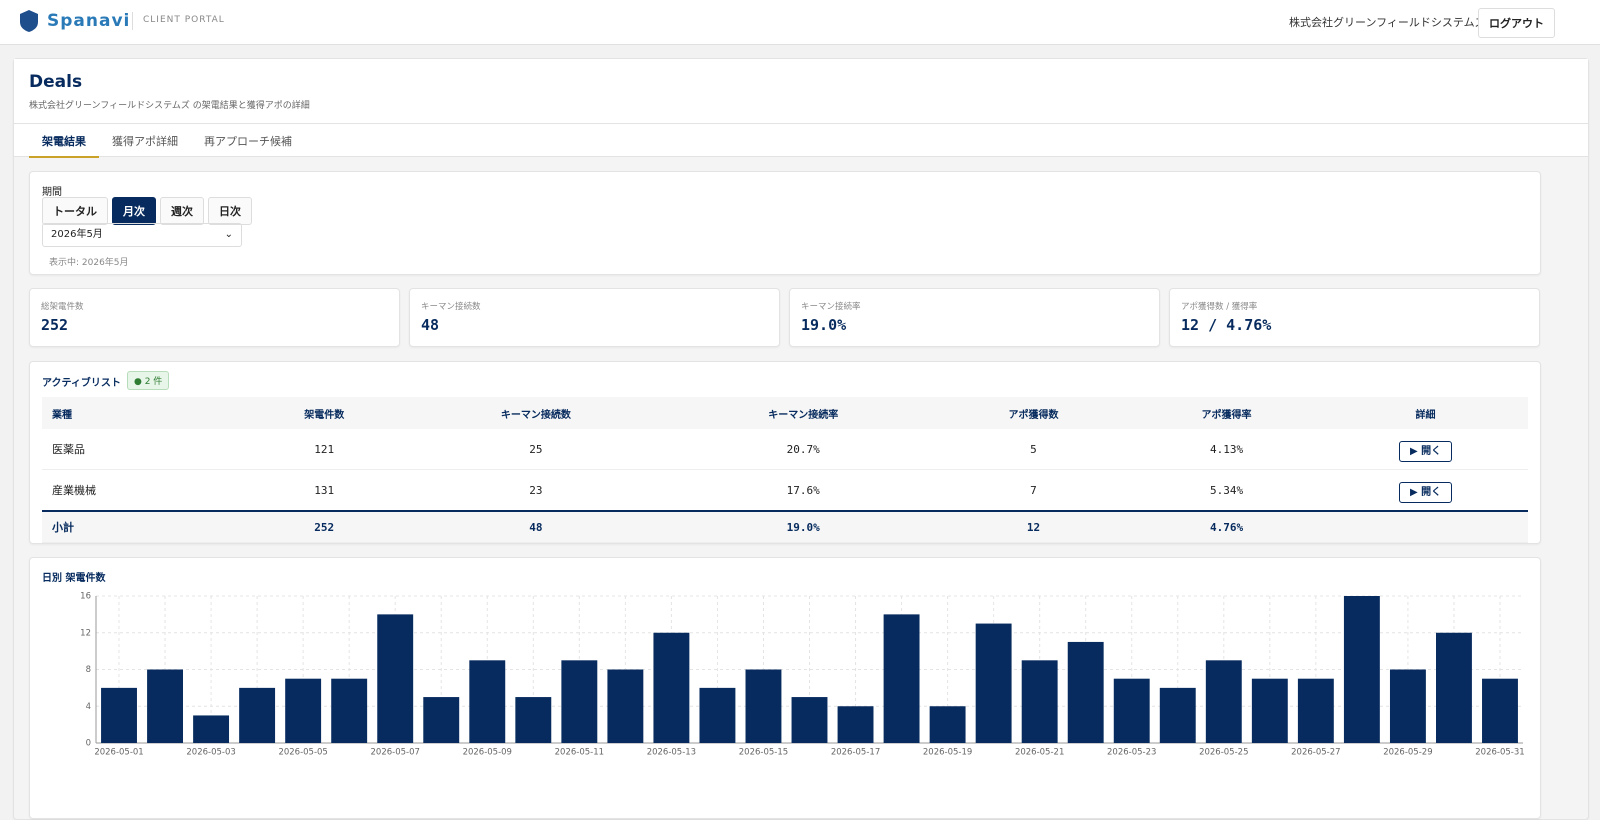 Image resolution: width=1600 pixels, height=820 pixels. I want to click on y-tick-label: 8, so click(88, 670).